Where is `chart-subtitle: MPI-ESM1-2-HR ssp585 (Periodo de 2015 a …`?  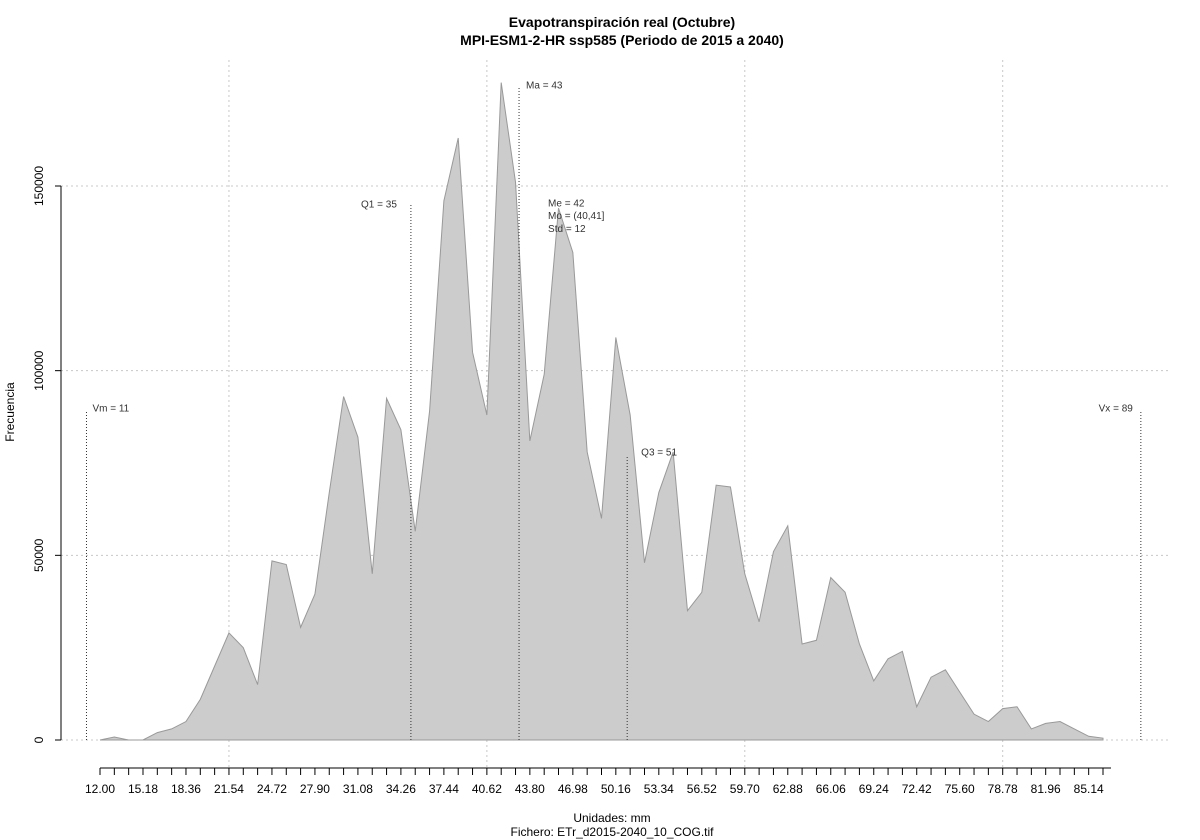 chart-subtitle: MPI-ESM1-2-HR ssp585 (Periodo de 2015 a … is located at coordinates (622, 40).